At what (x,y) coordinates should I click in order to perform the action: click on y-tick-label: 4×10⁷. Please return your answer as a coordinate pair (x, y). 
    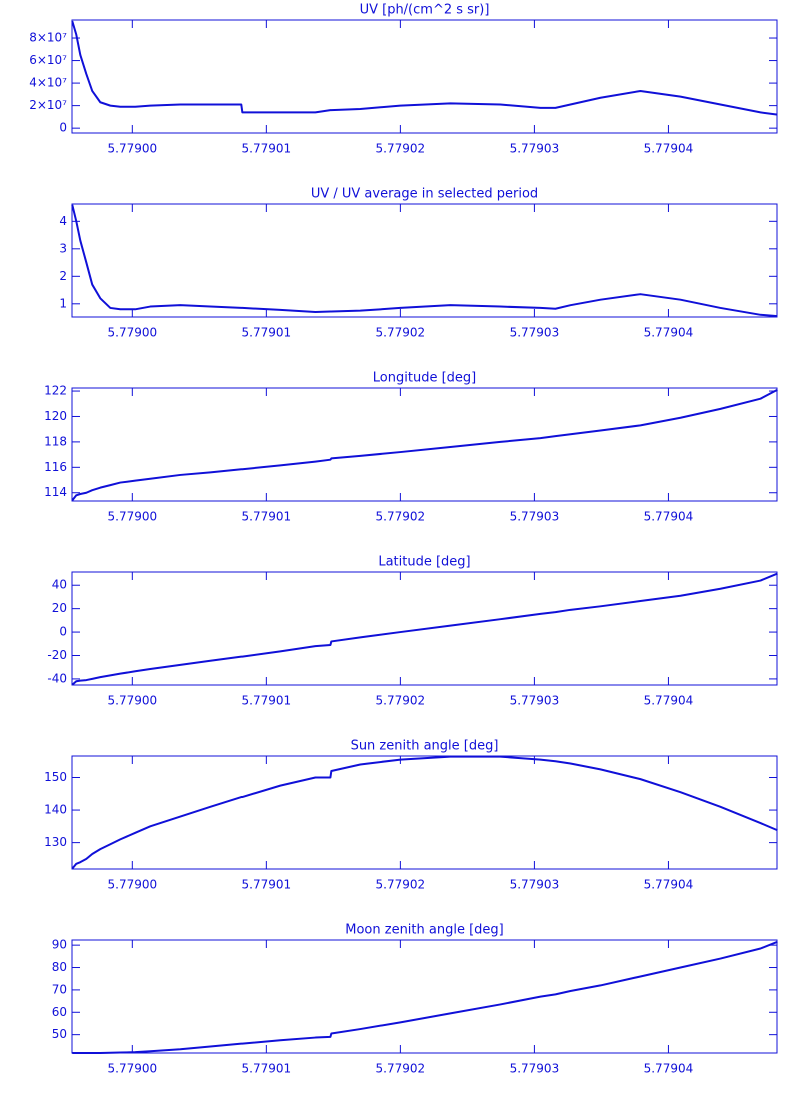
    Looking at the image, I should click on (48, 83).